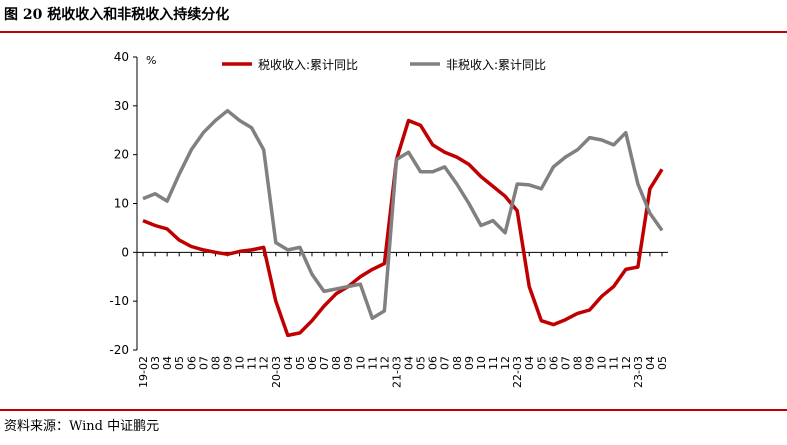 This screenshot has height=445, width=787. I want to click on title-rule, so click(393, 32).